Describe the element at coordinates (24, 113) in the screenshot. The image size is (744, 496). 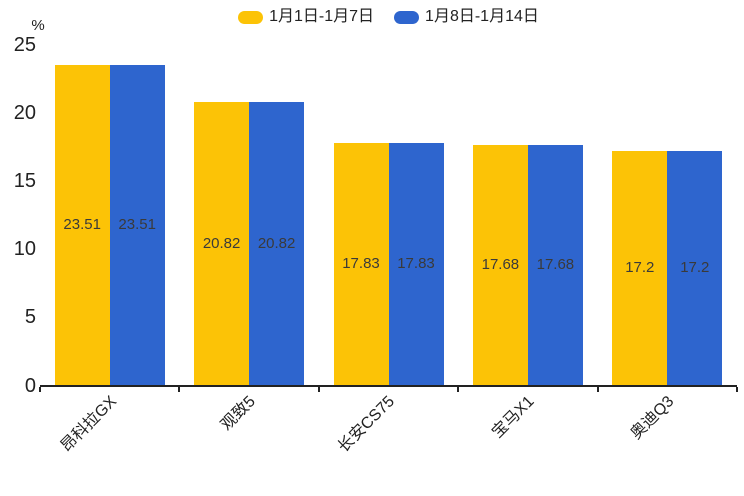
I see `y-axis-tick-label: 20` at that location.